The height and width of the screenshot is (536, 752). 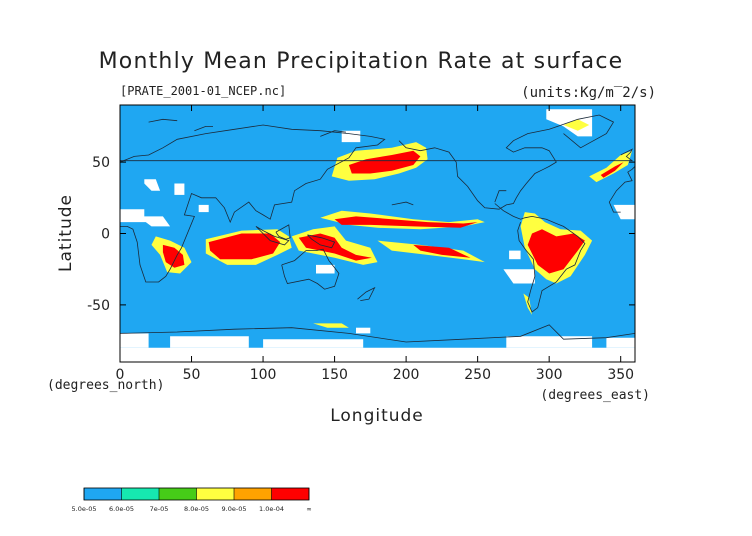 I want to click on x-tick-label: 150, so click(x=334, y=375).